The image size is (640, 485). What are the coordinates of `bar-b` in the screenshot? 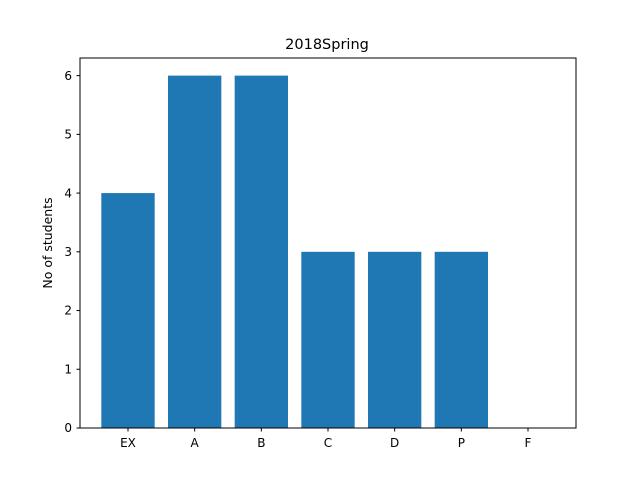 It's located at (261, 251).